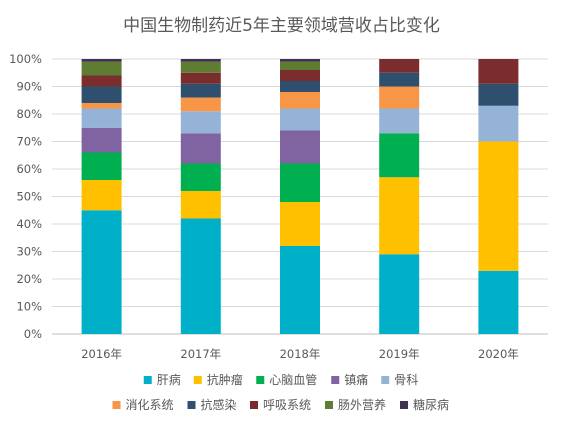  I want to click on legend-label: 骨科, so click(406, 380).